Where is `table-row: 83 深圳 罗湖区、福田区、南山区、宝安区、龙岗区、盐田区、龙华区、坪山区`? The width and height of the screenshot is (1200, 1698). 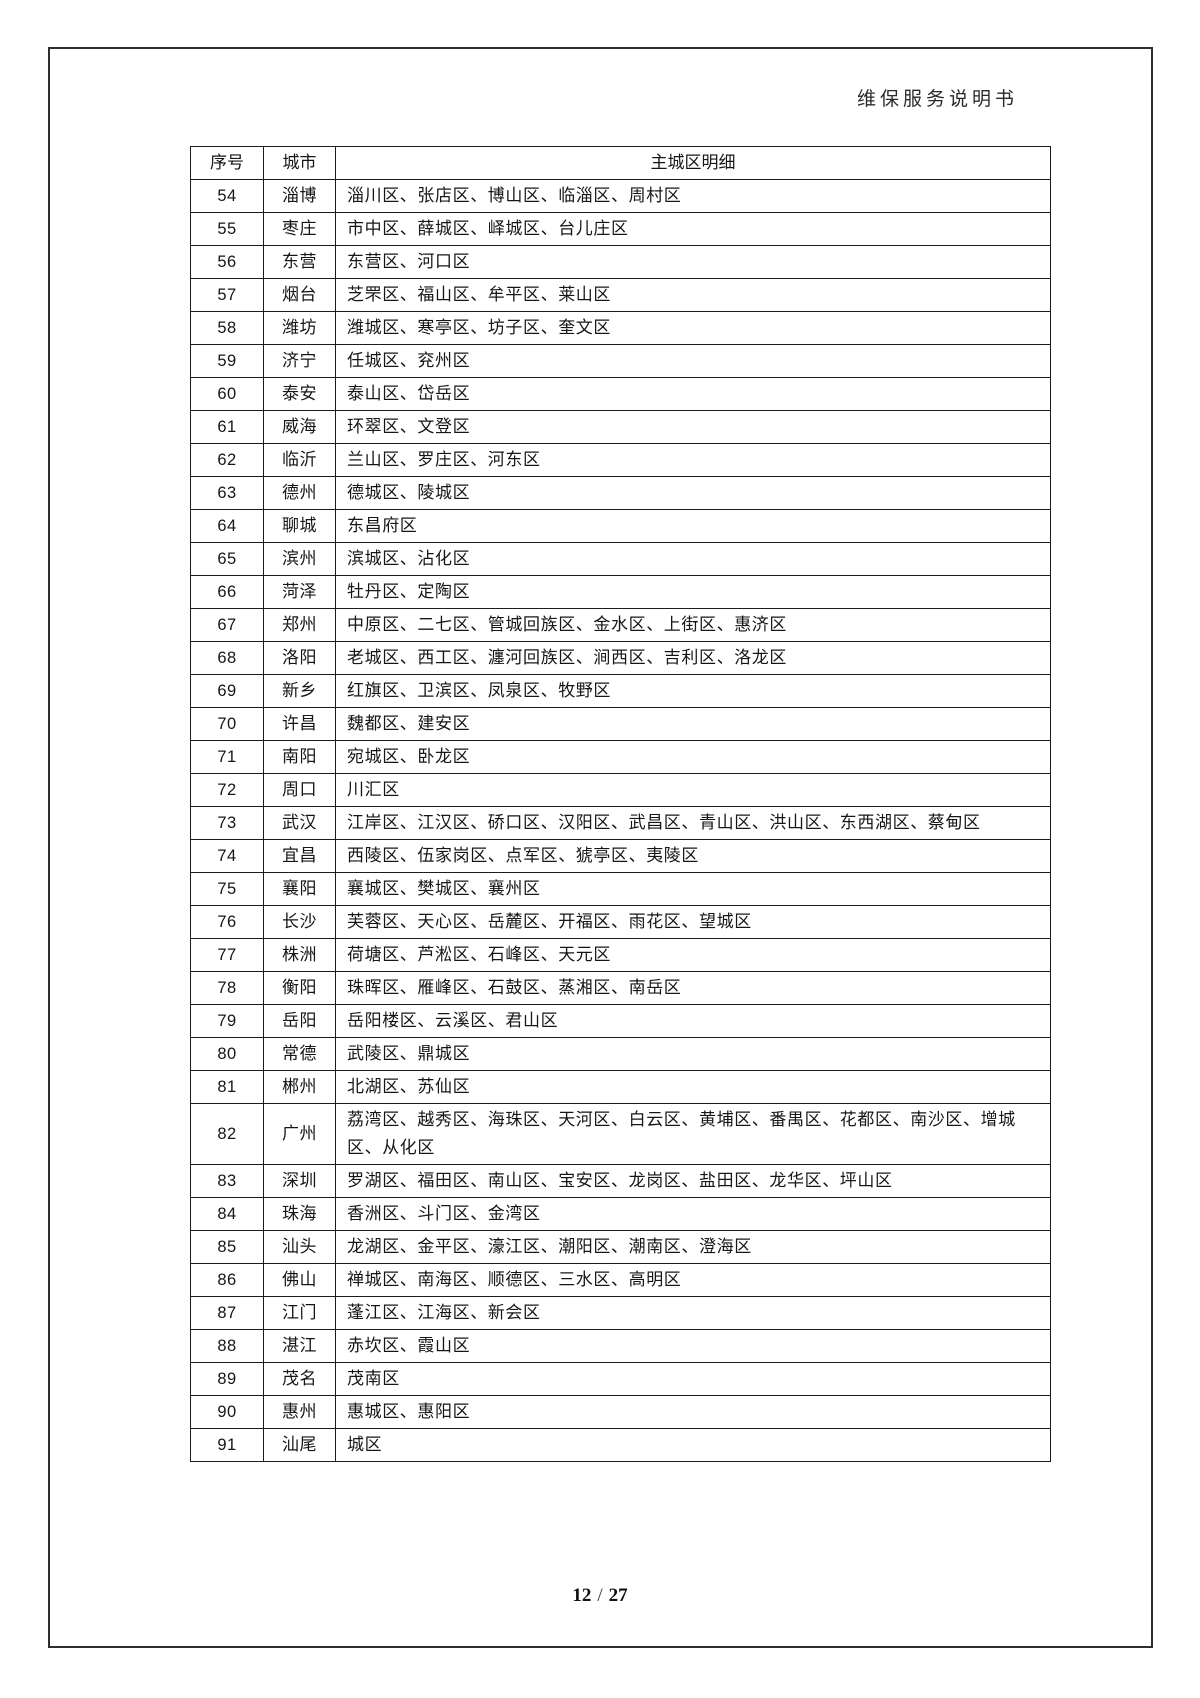 table-row: 83 深圳 罗湖区、福田区、南山区、宝安区、龙岗区、盐田区、龙华区、坪山区 is located at coordinates (620, 1181).